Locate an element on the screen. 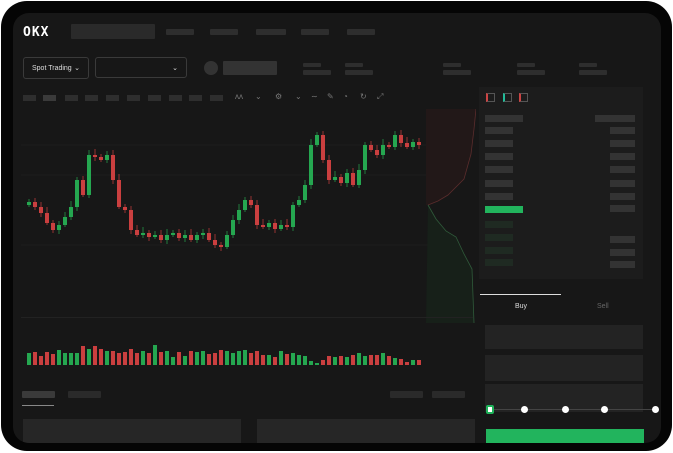  buy-button is located at coordinates (565, 436).